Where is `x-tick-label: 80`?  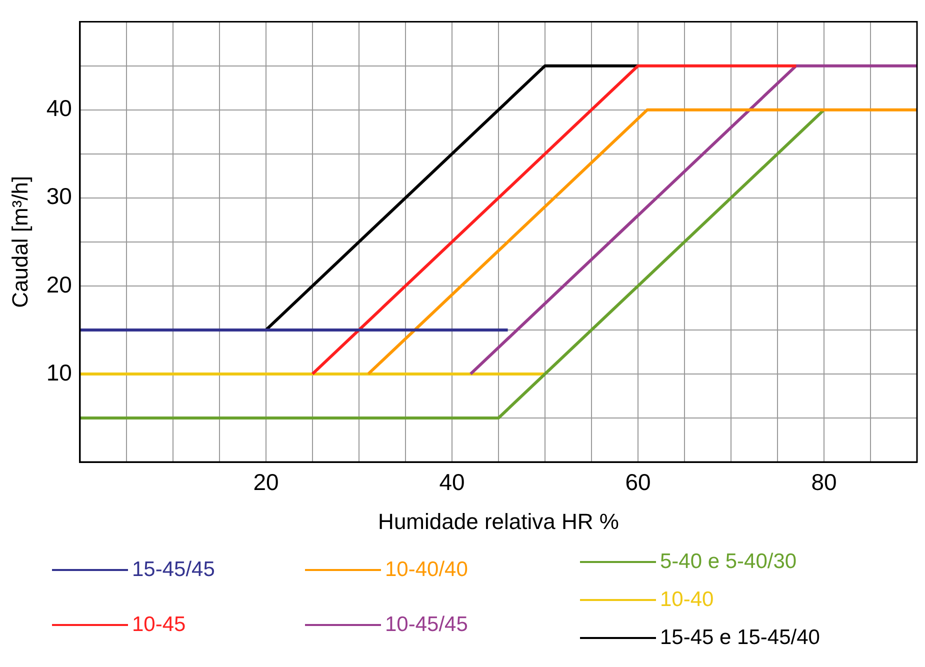 x-tick-label: 80 is located at coordinates (824, 482).